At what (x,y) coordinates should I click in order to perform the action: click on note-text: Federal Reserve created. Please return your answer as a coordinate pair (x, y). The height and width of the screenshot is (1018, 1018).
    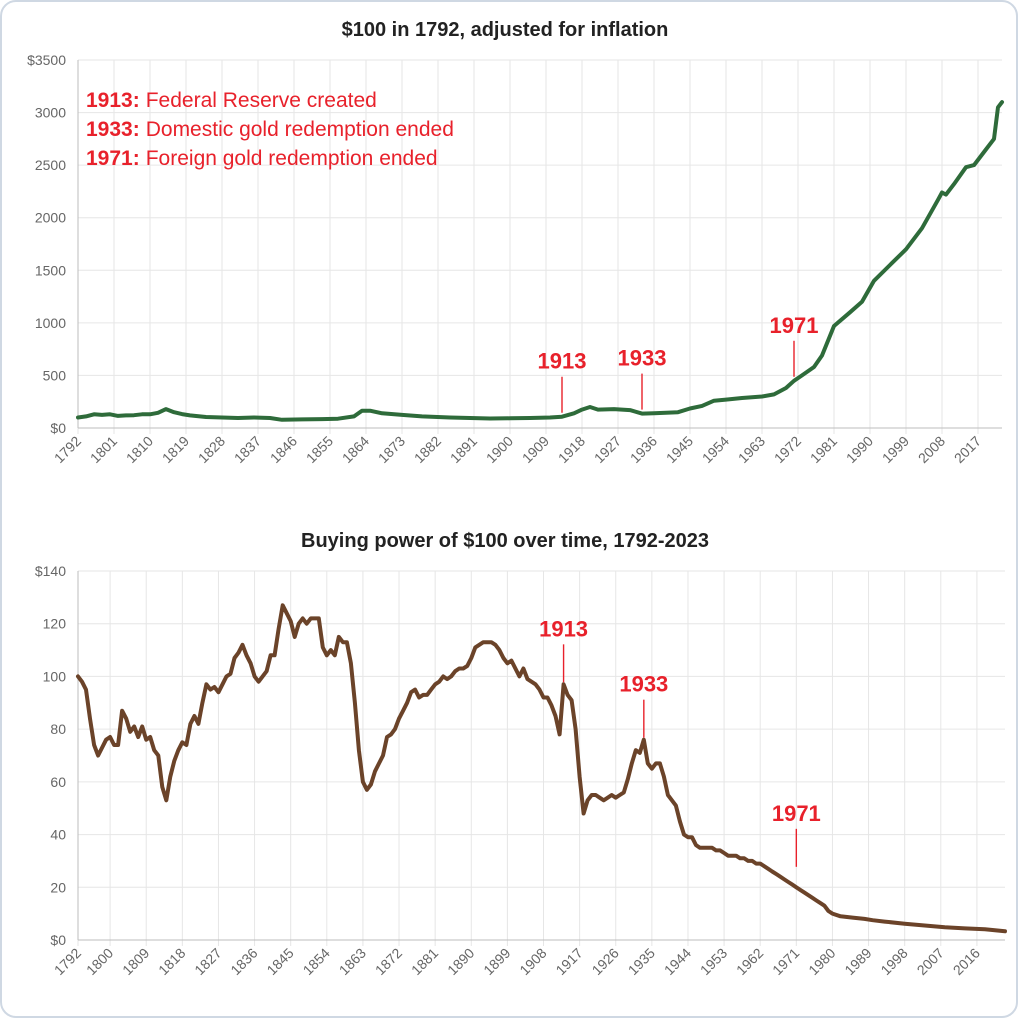
    Looking at the image, I should click on (261, 100).